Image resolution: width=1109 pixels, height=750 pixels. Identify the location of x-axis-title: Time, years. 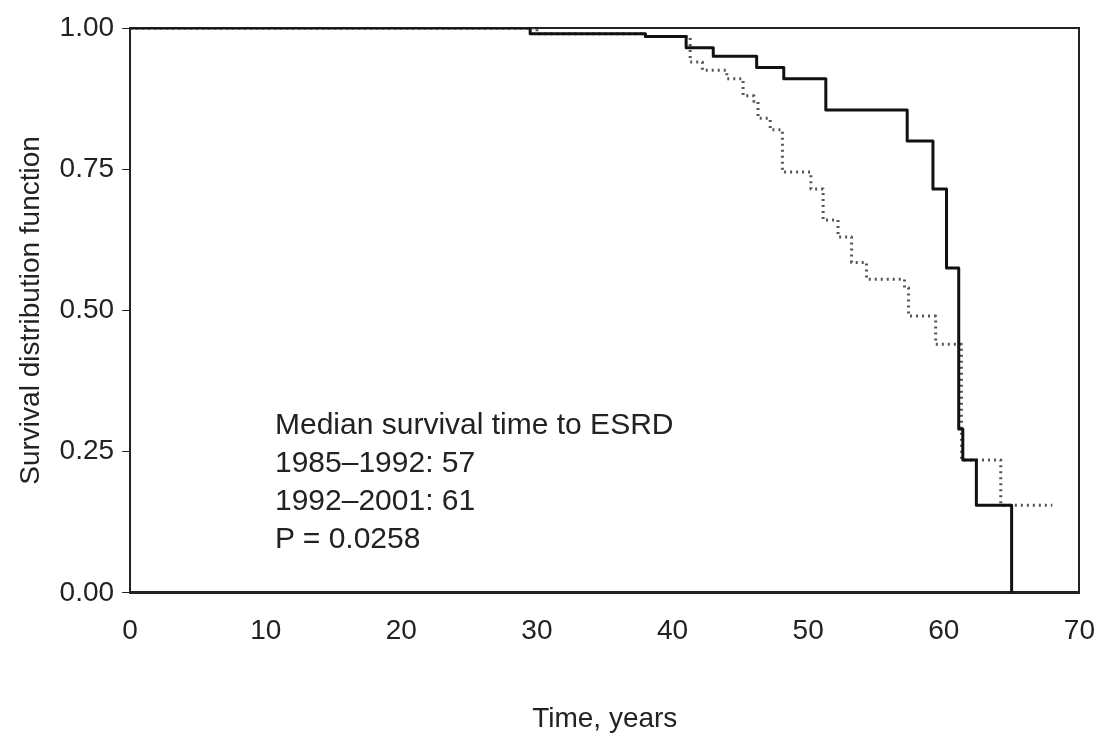
(605, 717).